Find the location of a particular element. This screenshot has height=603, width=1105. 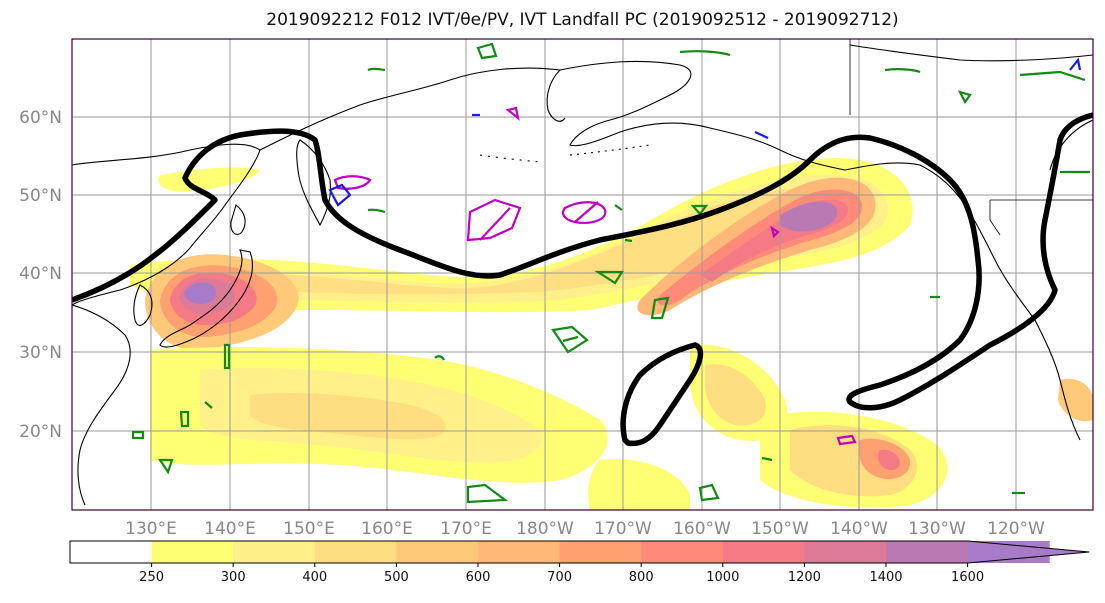

lon-label-140w: 140°W is located at coordinates (859, 529).